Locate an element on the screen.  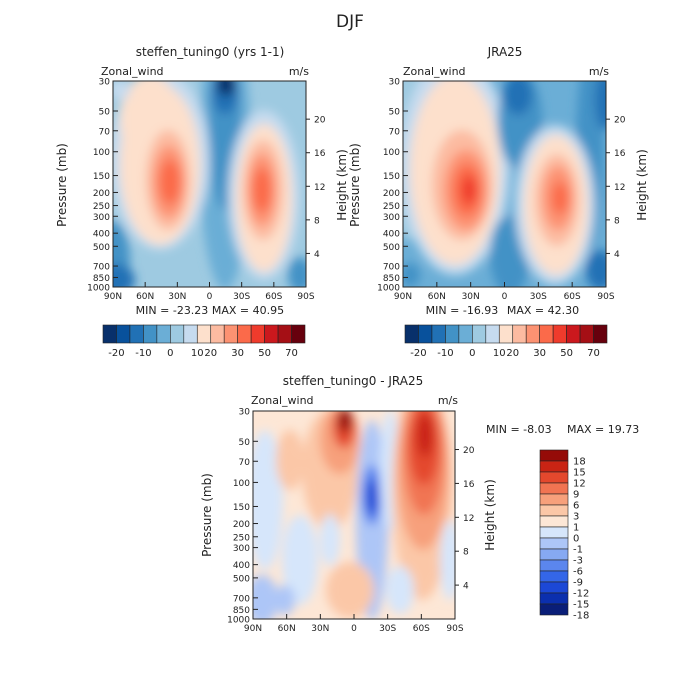
colorbar-label: -10 is located at coordinates (143, 353).